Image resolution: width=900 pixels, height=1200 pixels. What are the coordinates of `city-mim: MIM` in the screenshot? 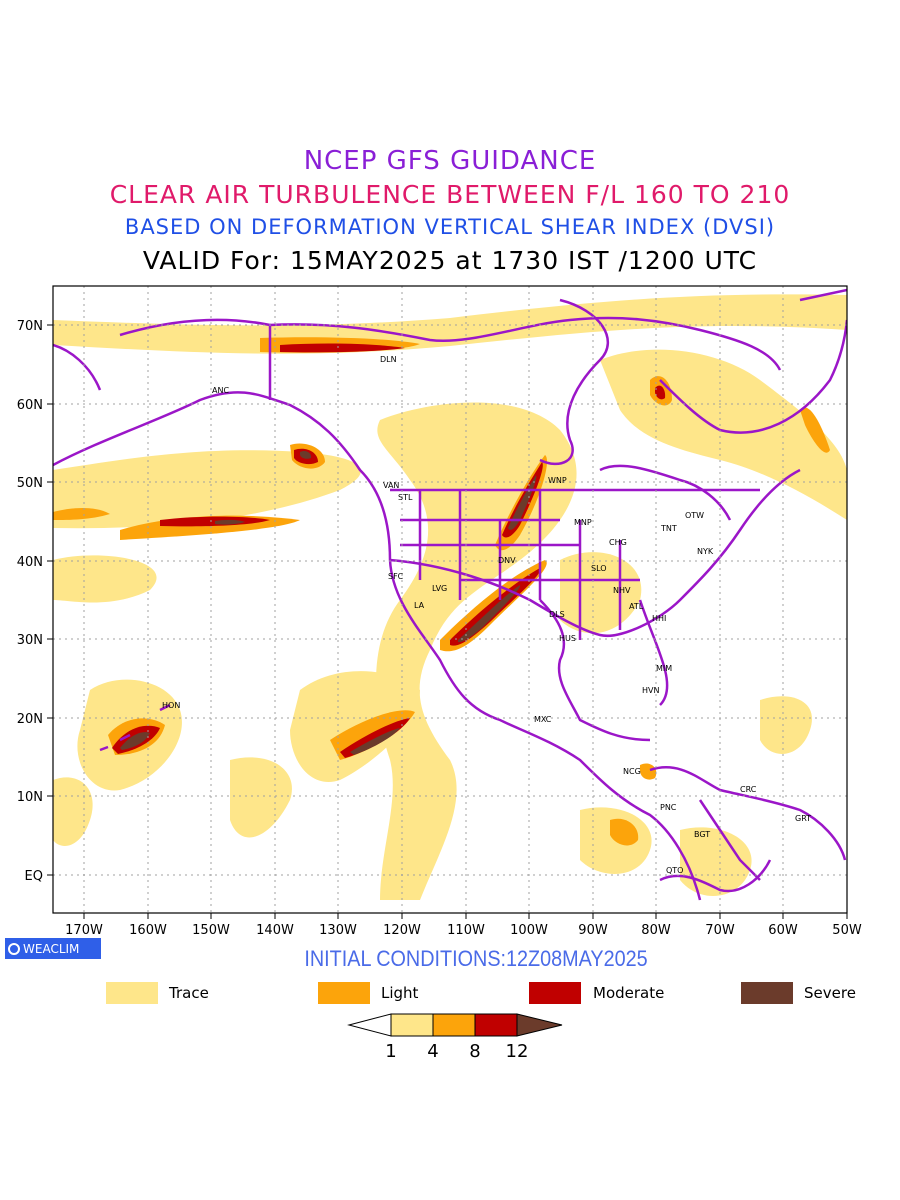 It's located at (664, 668).